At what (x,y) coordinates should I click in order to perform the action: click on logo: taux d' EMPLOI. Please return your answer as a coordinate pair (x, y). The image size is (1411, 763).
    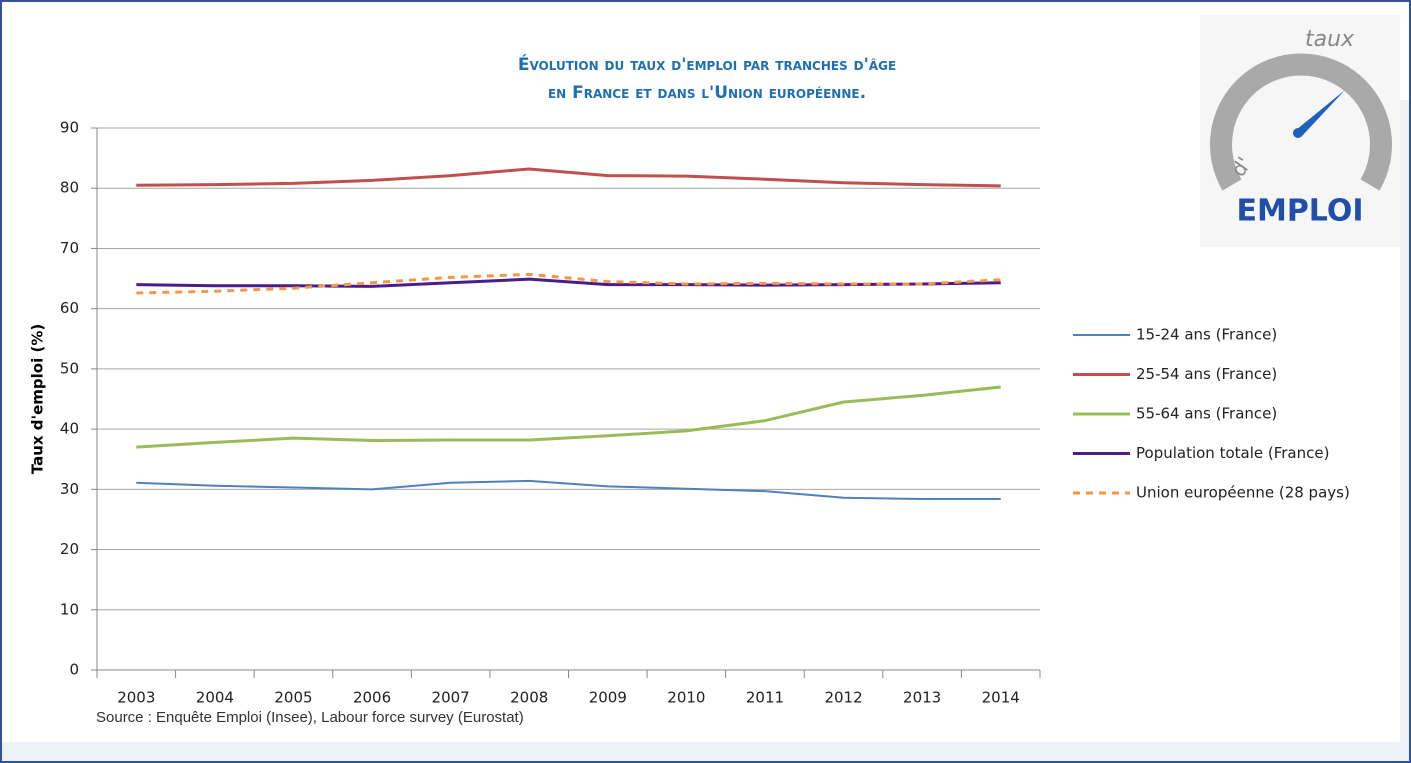
    Looking at the image, I should click on (1300, 131).